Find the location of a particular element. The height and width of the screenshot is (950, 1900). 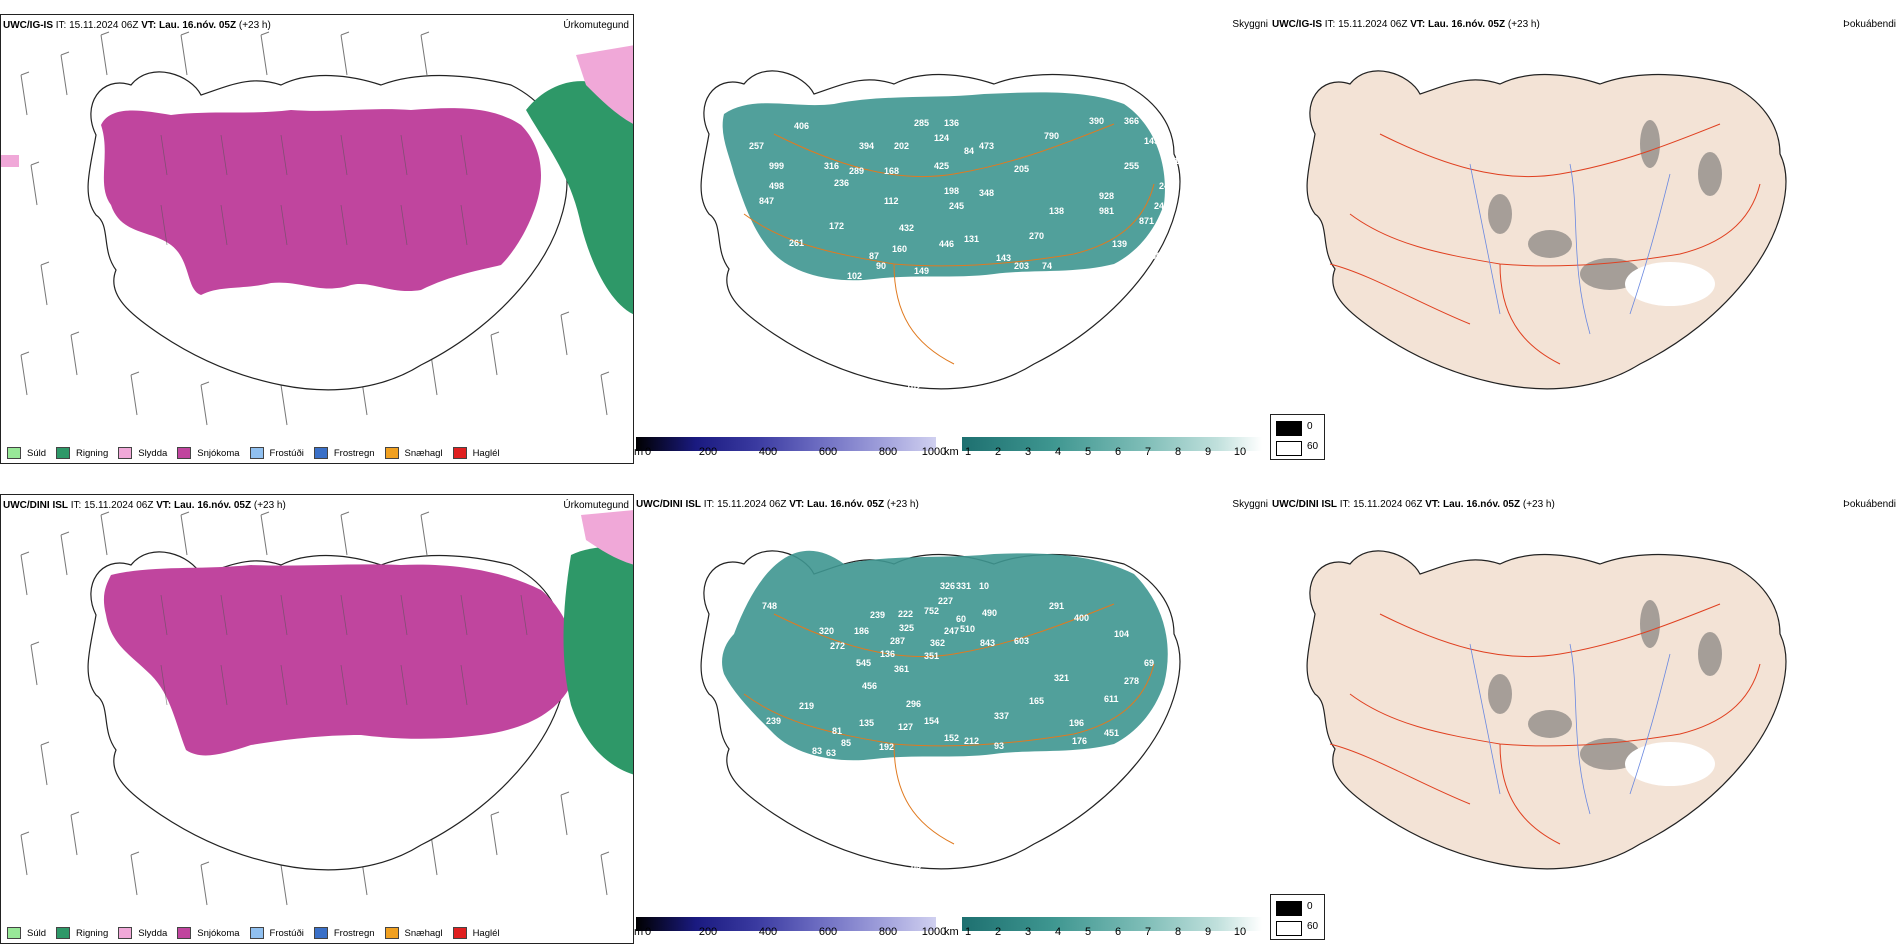

svg-text: 160 is located at coordinates (899, 249).